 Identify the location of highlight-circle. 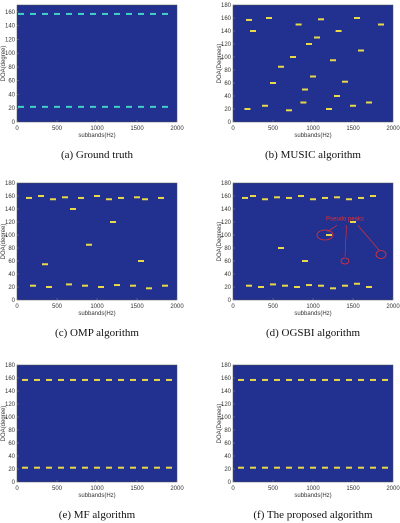
(381, 254).